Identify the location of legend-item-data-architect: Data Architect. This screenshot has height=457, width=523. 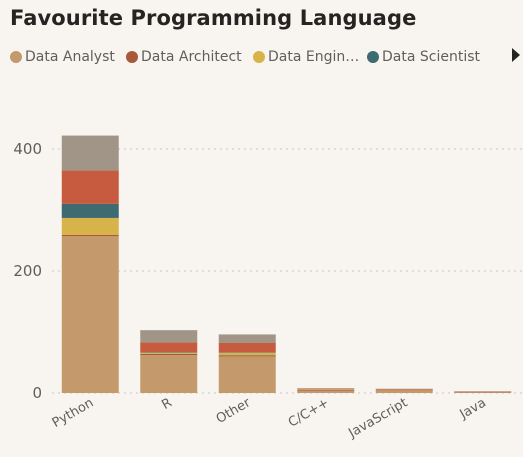
(184, 57).